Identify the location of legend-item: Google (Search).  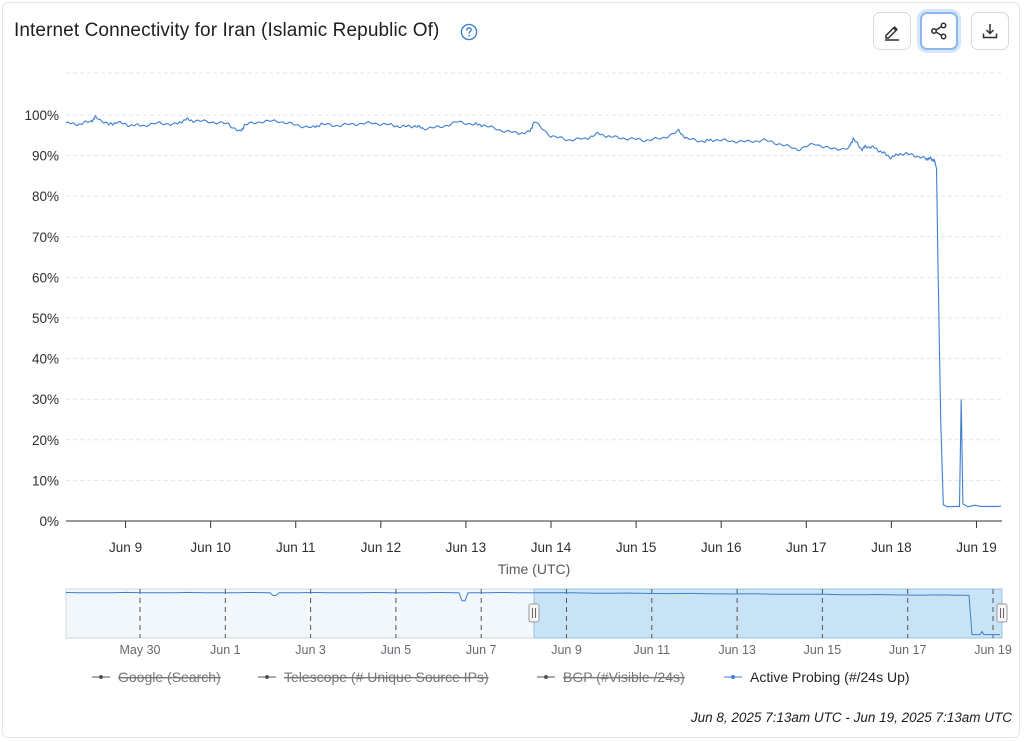
(156, 677).